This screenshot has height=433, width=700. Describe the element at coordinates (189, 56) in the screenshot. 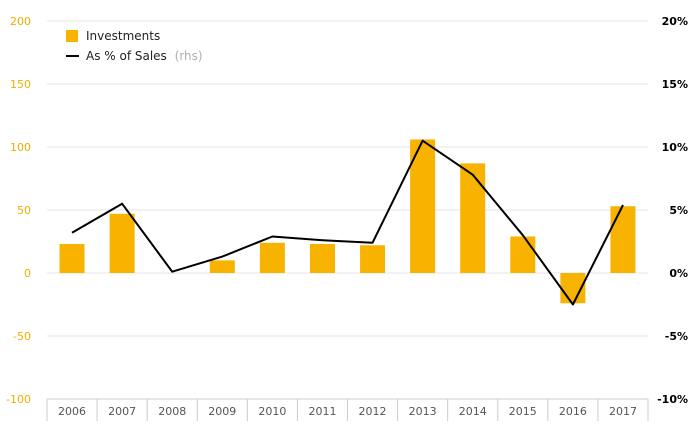

I see `legend-label-sales-pct-suffix: (rhs)` at that location.